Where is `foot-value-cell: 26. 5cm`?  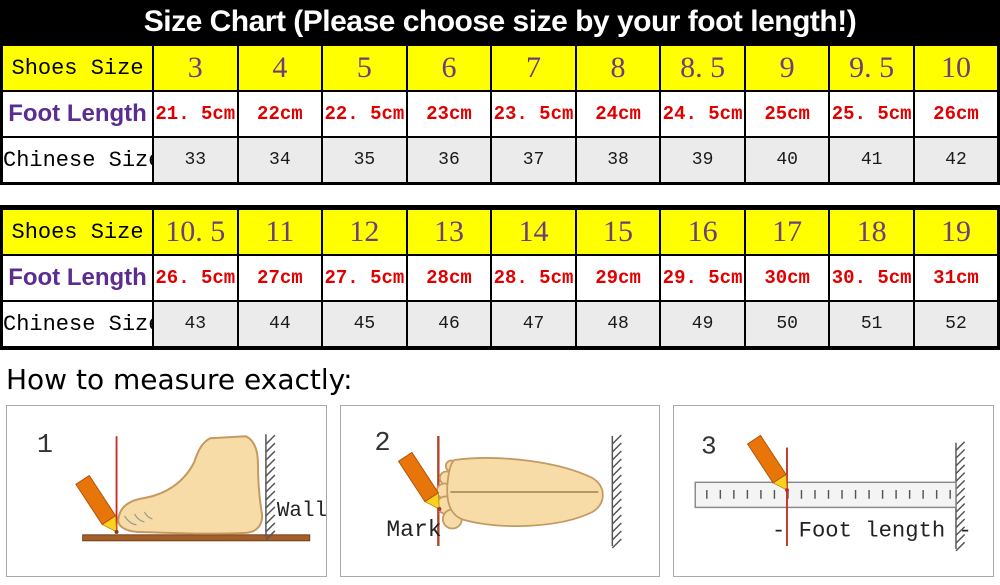 foot-value-cell: 26. 5cm is located at coordinates (195, 278).